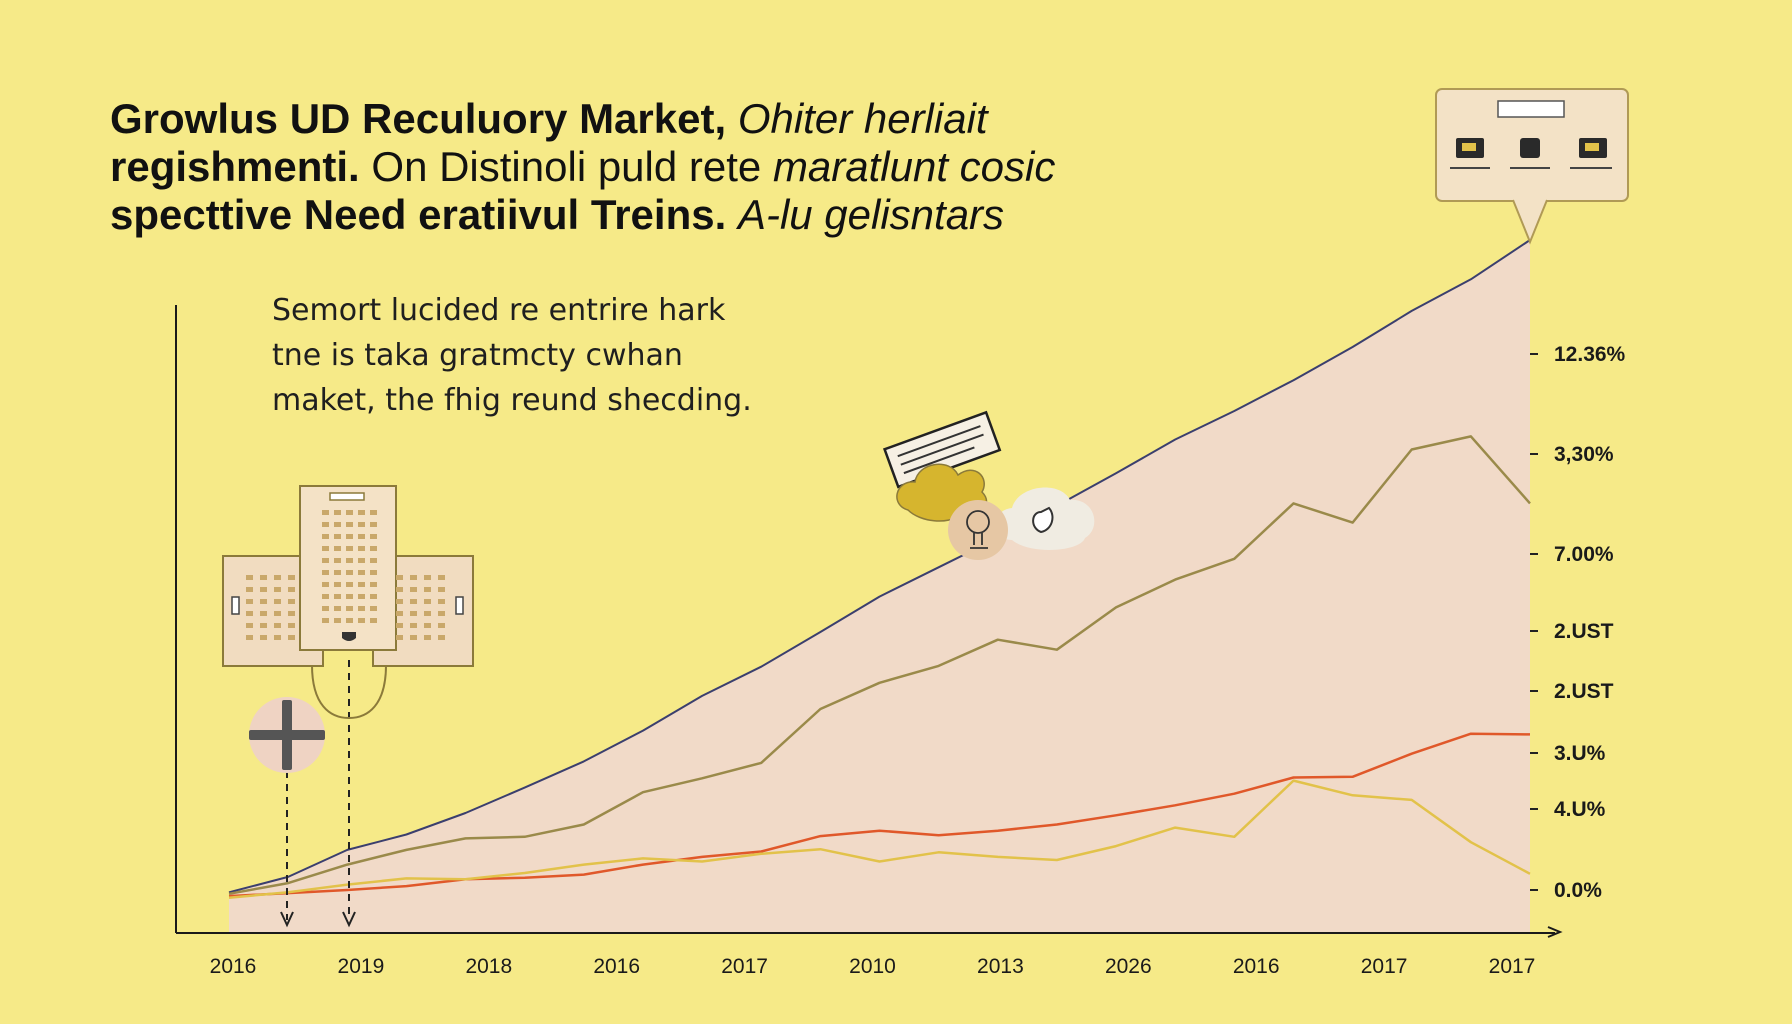 The image size is (1792, 1024). What do you see at coordinates (499, 310) in the screenshot?
I see `annotation-line-1: Semort lucided re entrire hark` at bounding box center [499, 310].